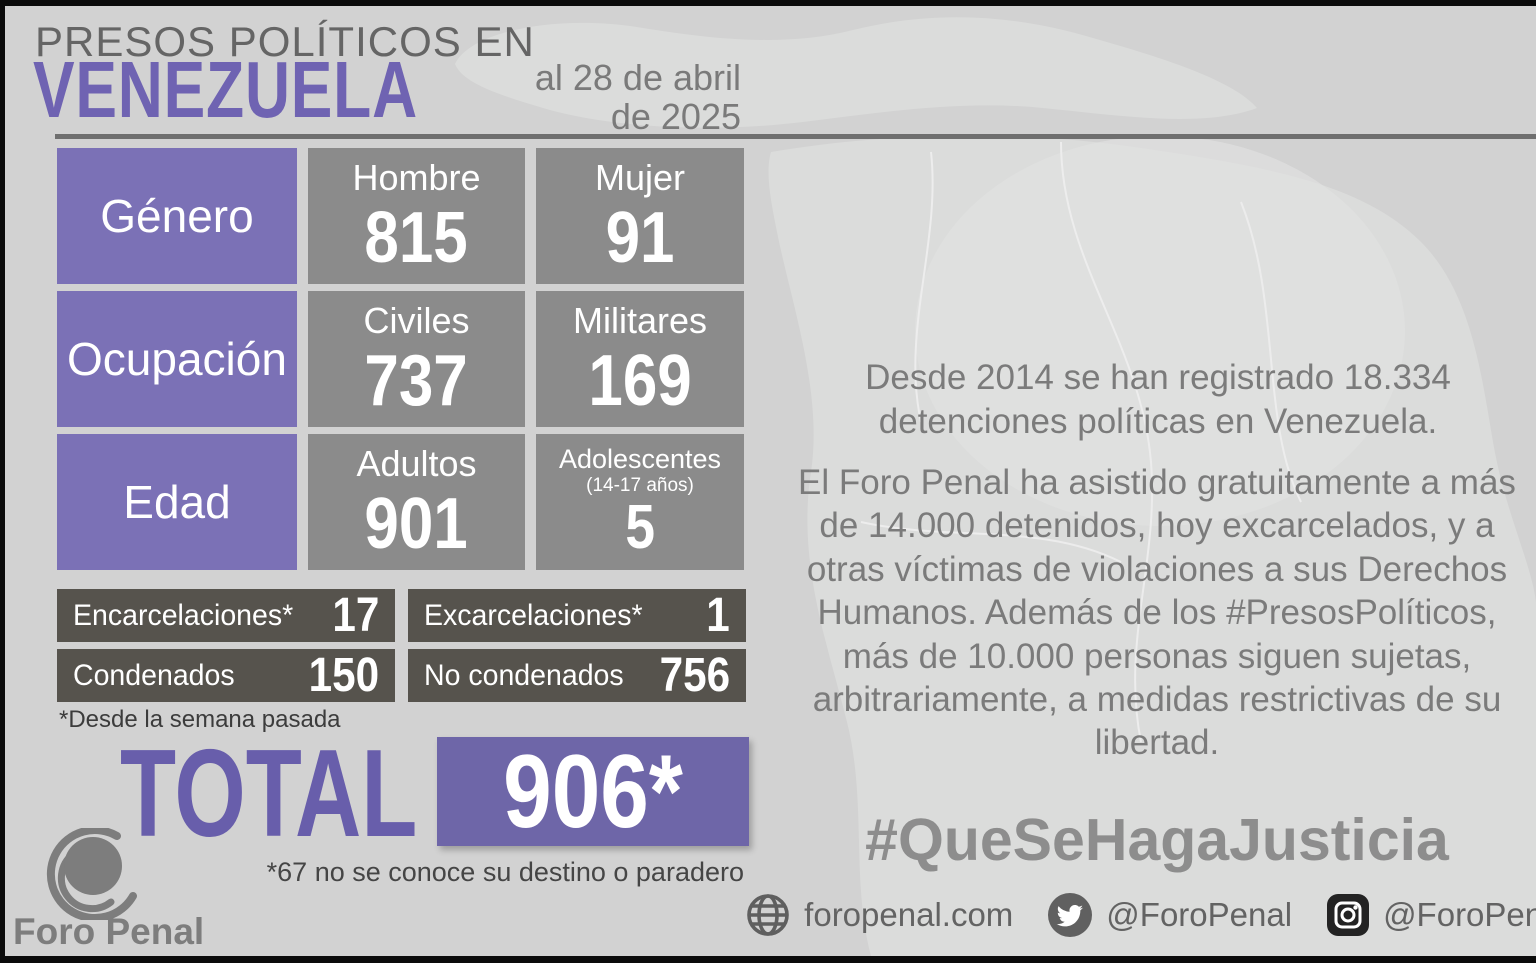 The width and height of the screenshot is (1536, 963). I want to click on stat-mujer: Mujer 91, so click(640, 216).